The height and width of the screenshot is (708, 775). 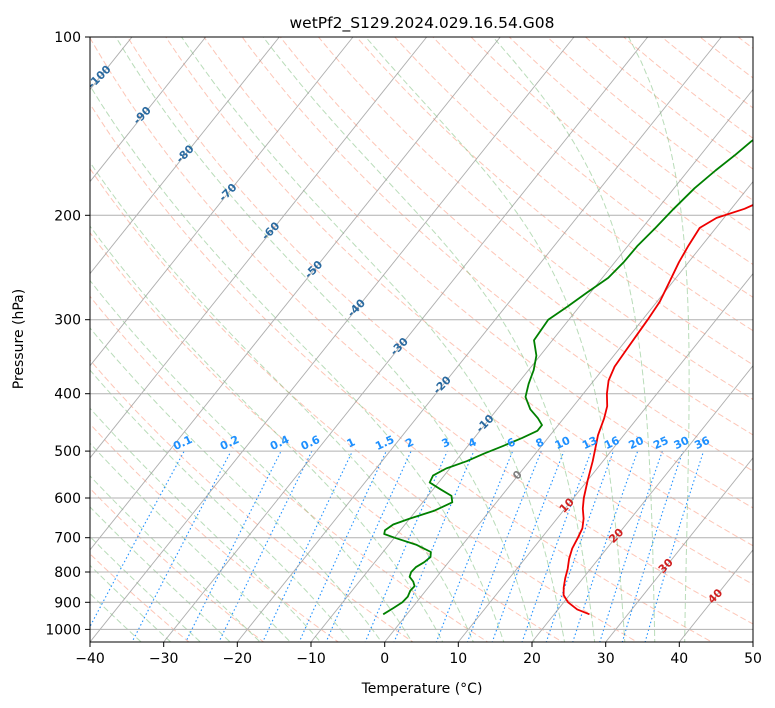 What do you see at coordinates (606, 659) in the screenshot?
I see `x-tick-label: 30` at bounding box center [606, 659].